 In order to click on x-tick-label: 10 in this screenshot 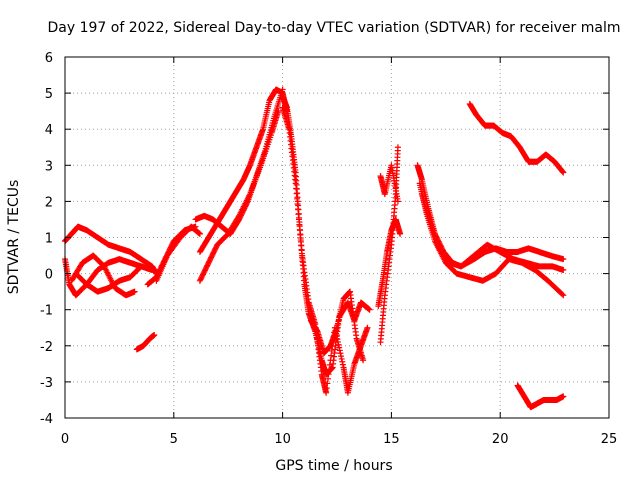, I will do `click(282, 439)`.